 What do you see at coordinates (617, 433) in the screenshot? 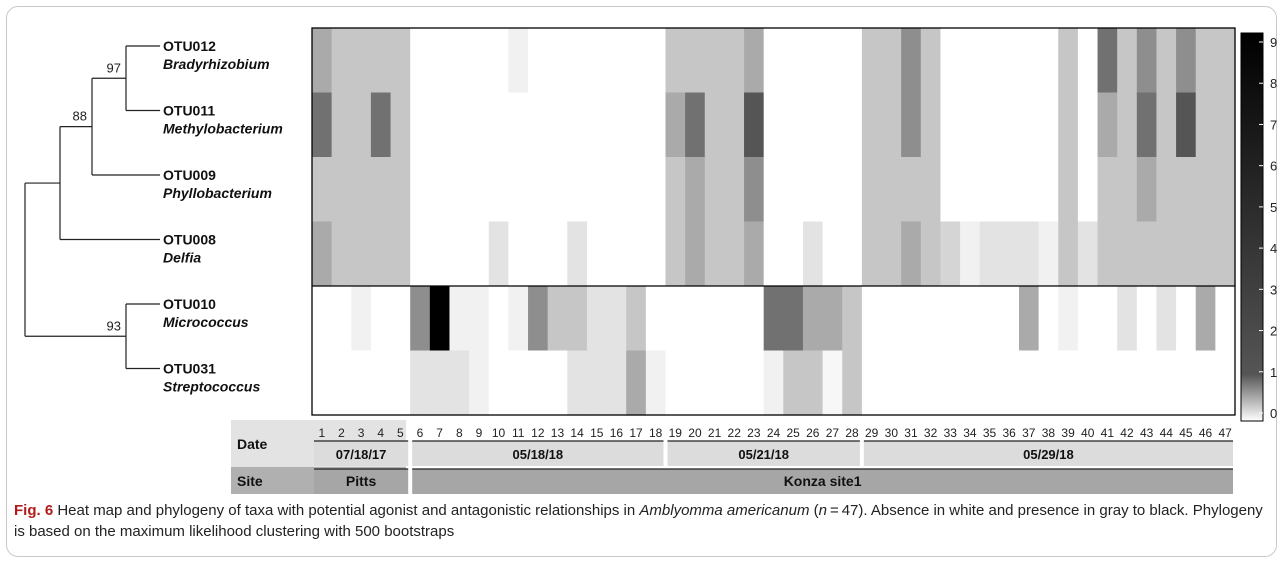
I see `sample-number-label: 16` at bounding box center [617, 433].